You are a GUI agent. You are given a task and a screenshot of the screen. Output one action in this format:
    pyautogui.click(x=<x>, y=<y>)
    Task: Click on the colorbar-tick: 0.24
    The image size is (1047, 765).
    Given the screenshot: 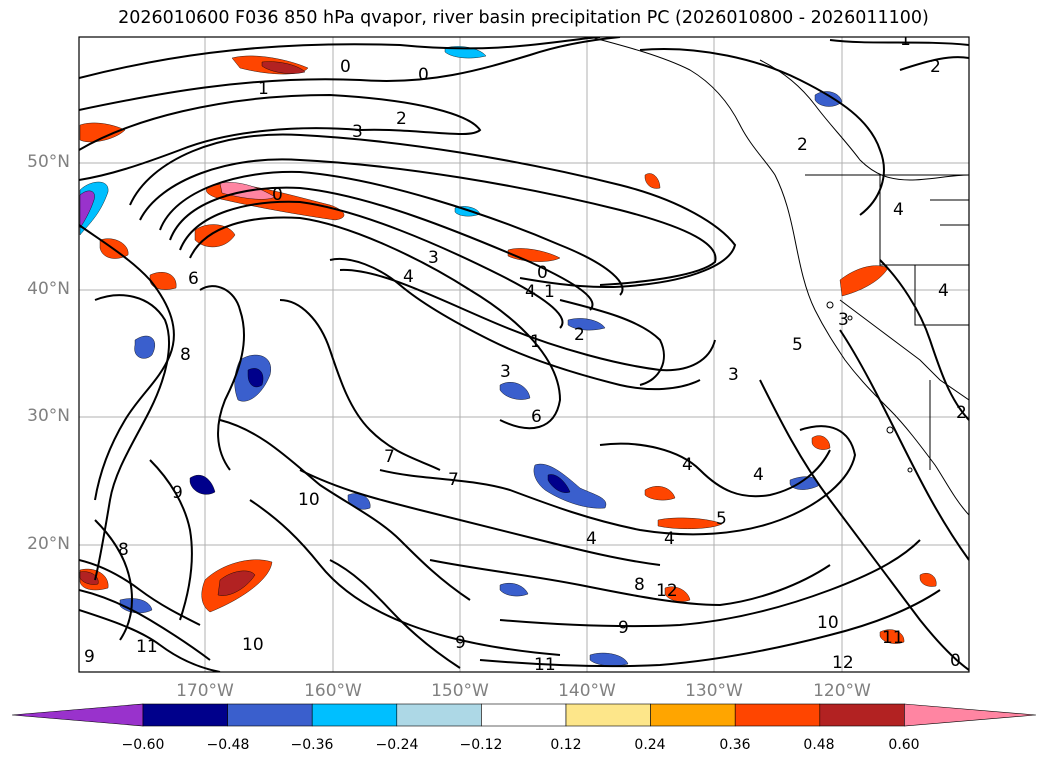 What is the action you would take?
    pyautogui.click(x=650, y=745)
    